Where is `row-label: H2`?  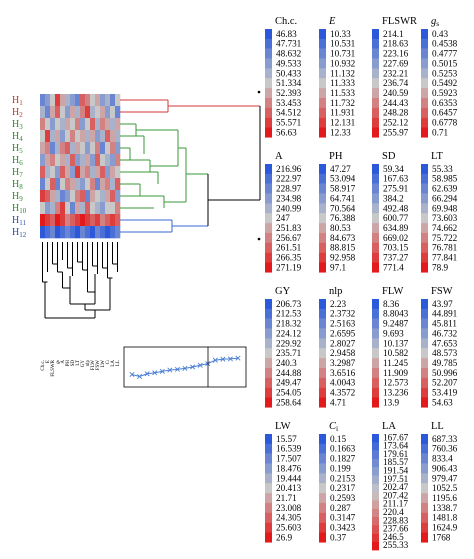
row-label: H2 is located at coordinates (17, 113).